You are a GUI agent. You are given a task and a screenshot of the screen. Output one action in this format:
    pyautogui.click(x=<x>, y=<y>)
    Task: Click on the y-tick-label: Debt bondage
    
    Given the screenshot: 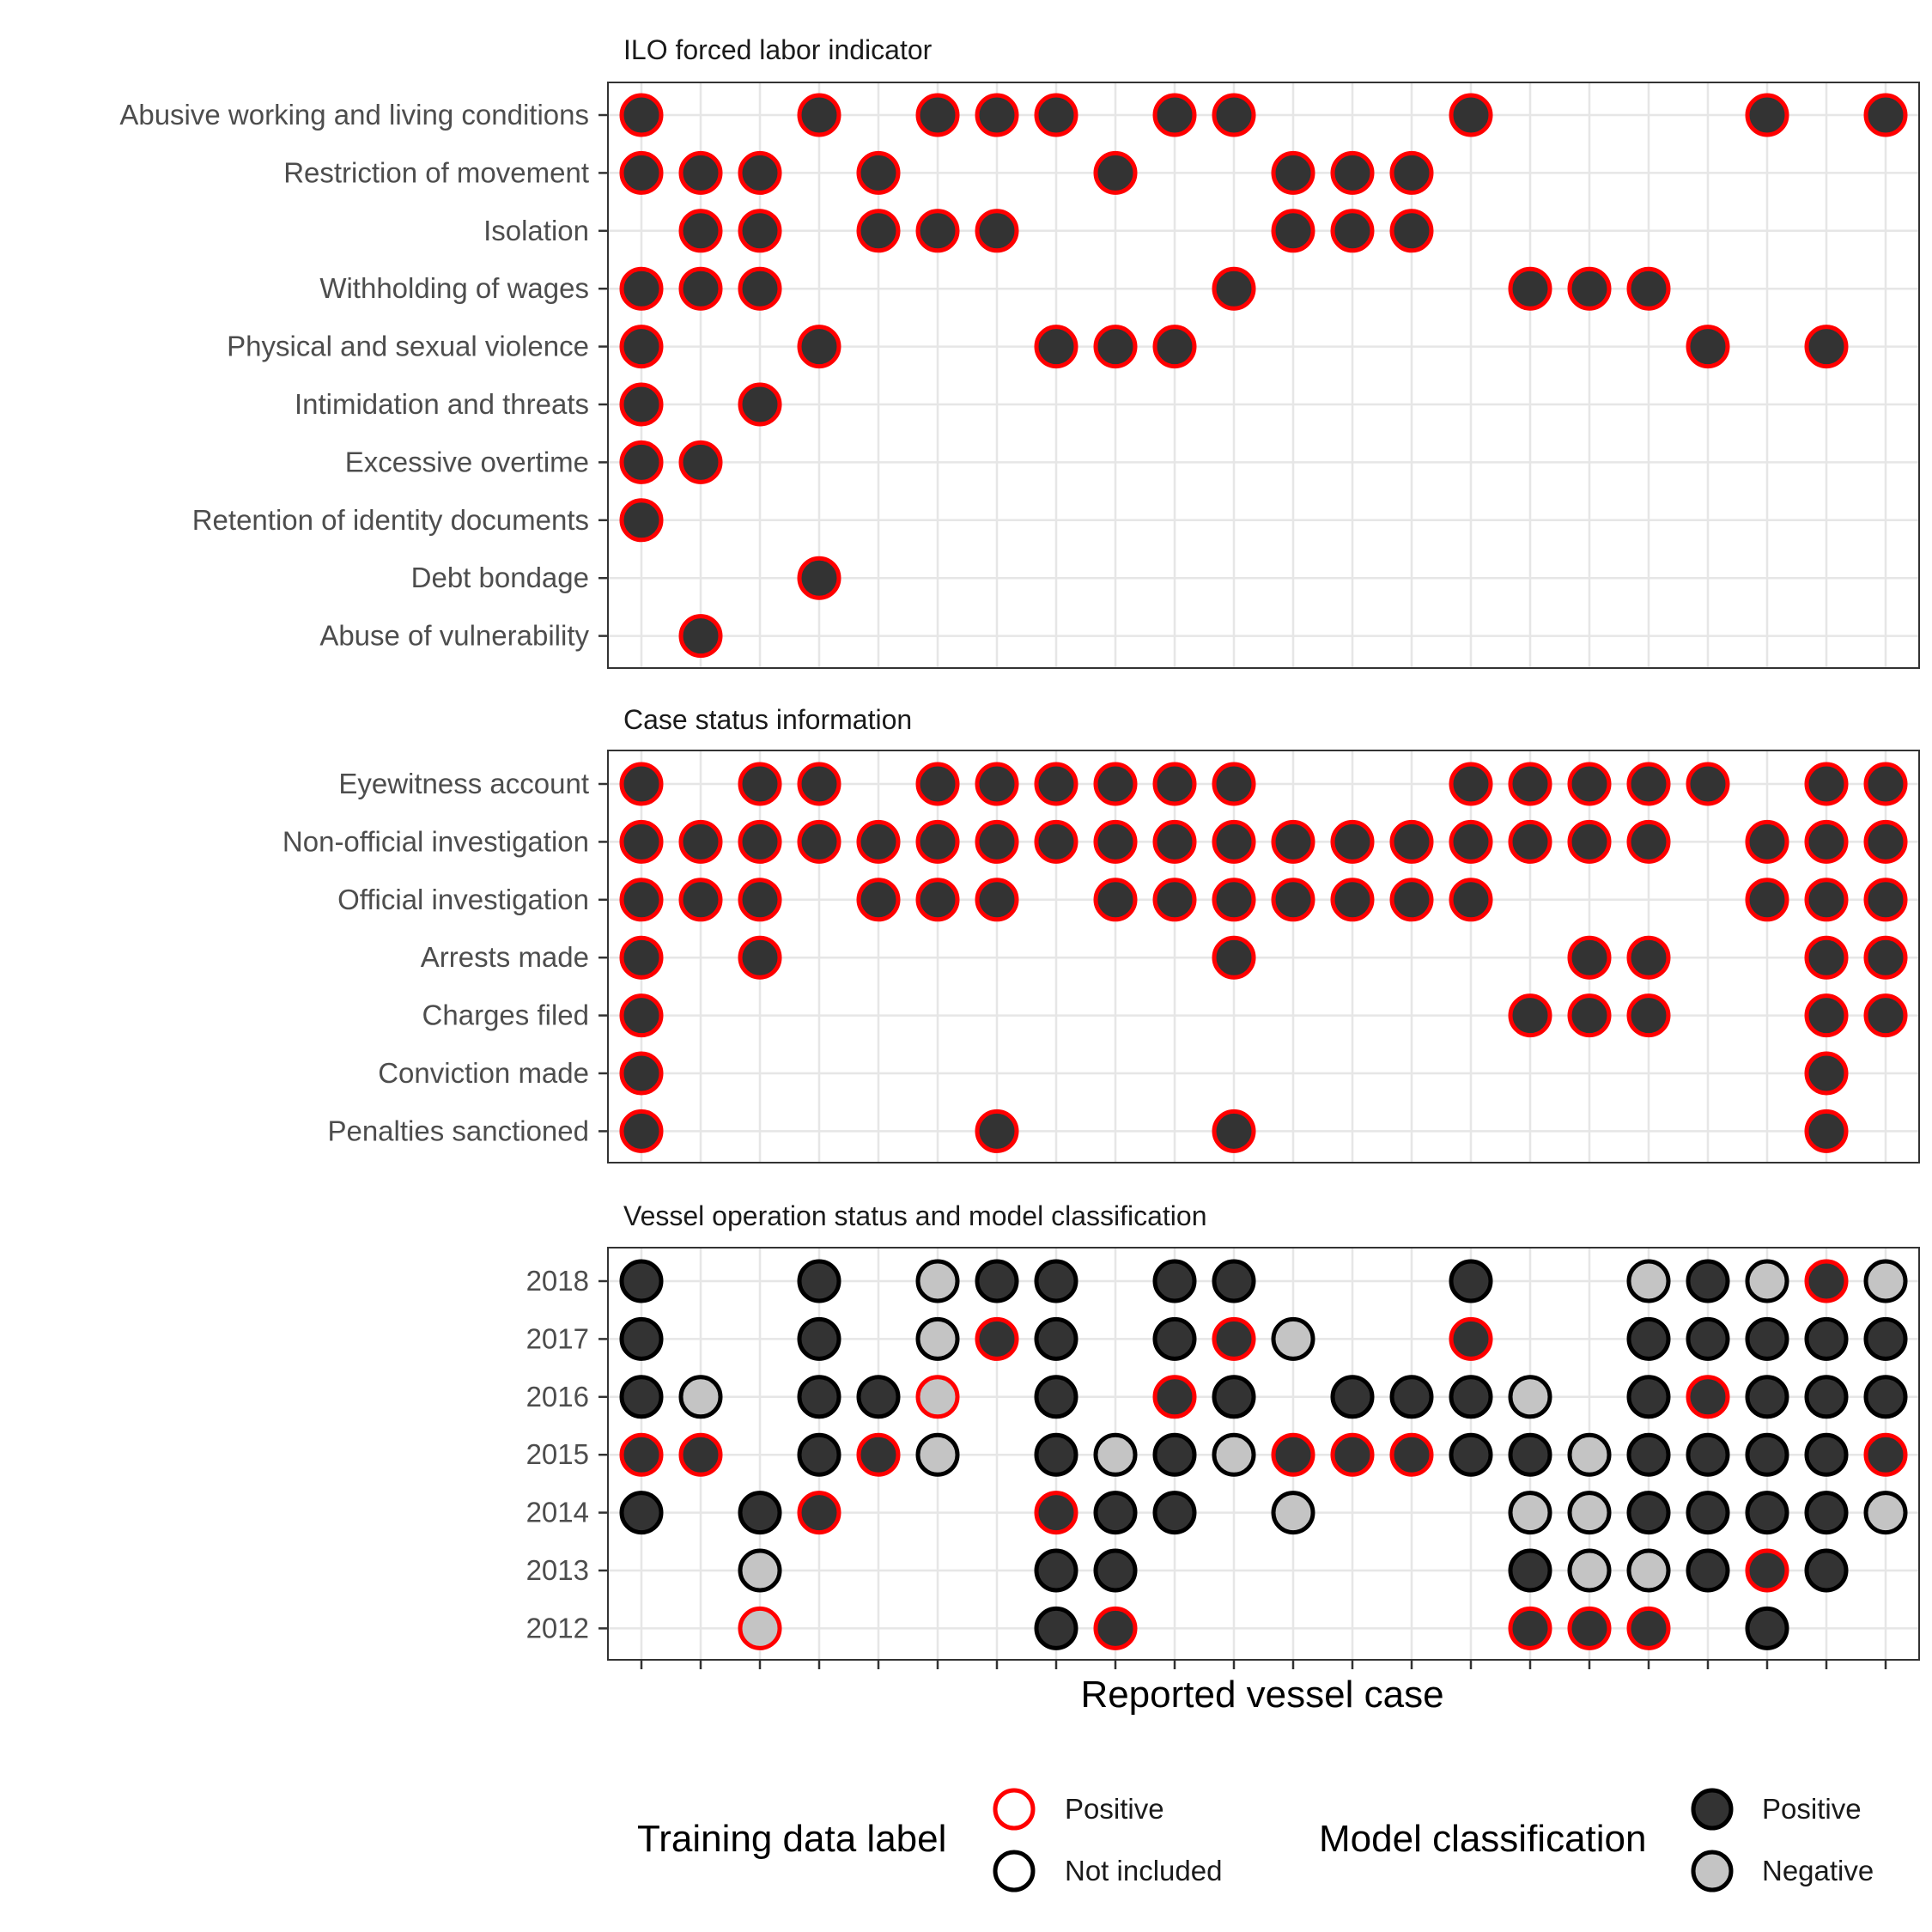 What is the action you would take?
    pyautogui.click(x=500, y=577)
    